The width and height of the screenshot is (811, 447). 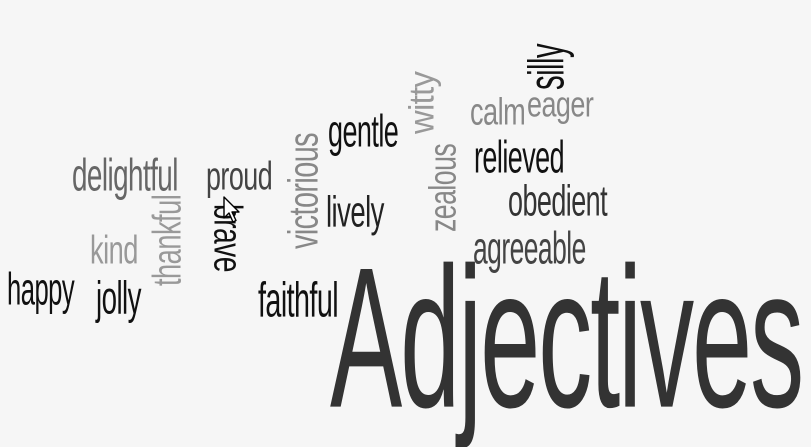 What do you see at coordinates (166, 240) in the screenshot?
I see `word-thankful: thankful` at bounding box center [166, 240].